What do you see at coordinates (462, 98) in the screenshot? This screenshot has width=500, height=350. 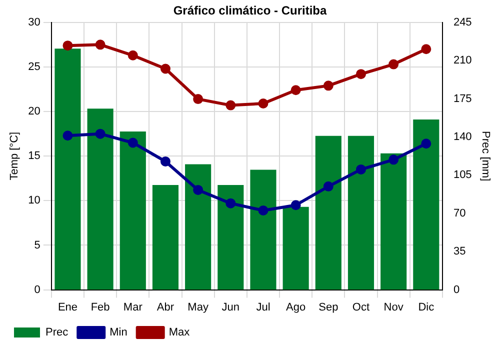 I see `y2-tick-label: 175` at bounding box center [462, 98].